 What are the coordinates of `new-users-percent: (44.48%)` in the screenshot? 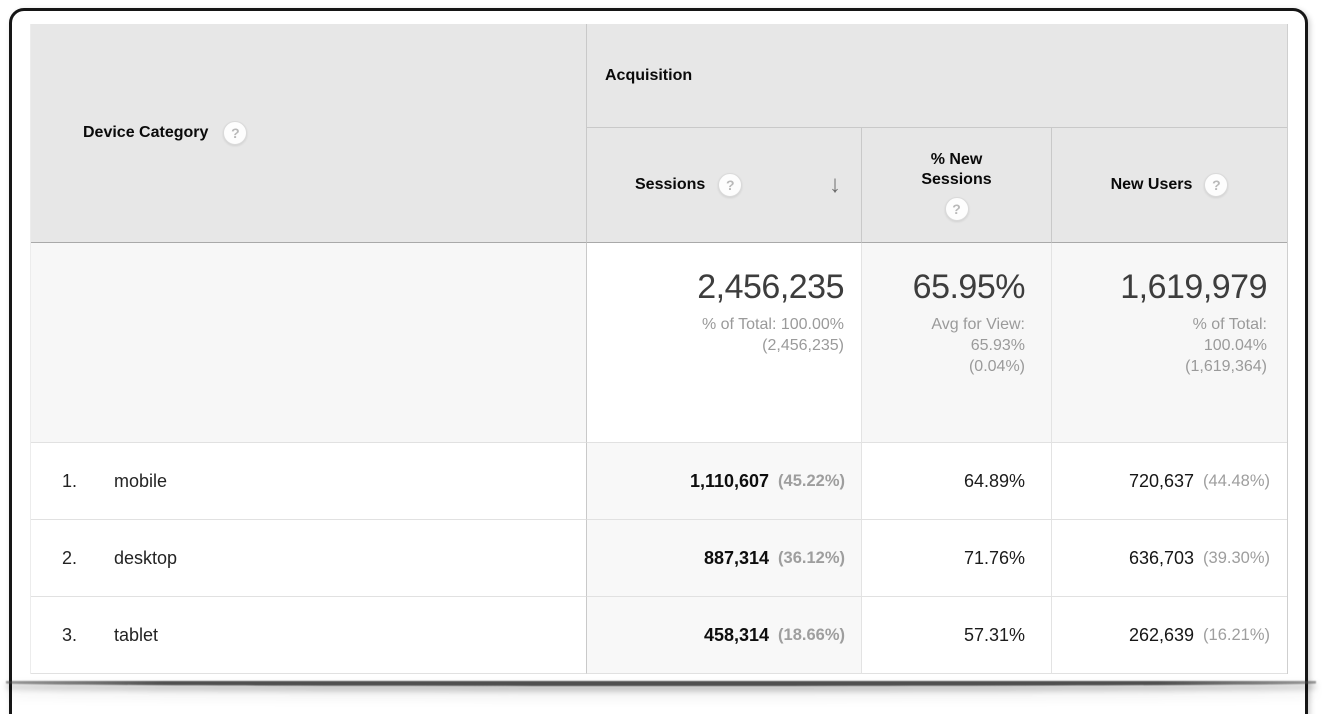 It's located at (1236, 480).